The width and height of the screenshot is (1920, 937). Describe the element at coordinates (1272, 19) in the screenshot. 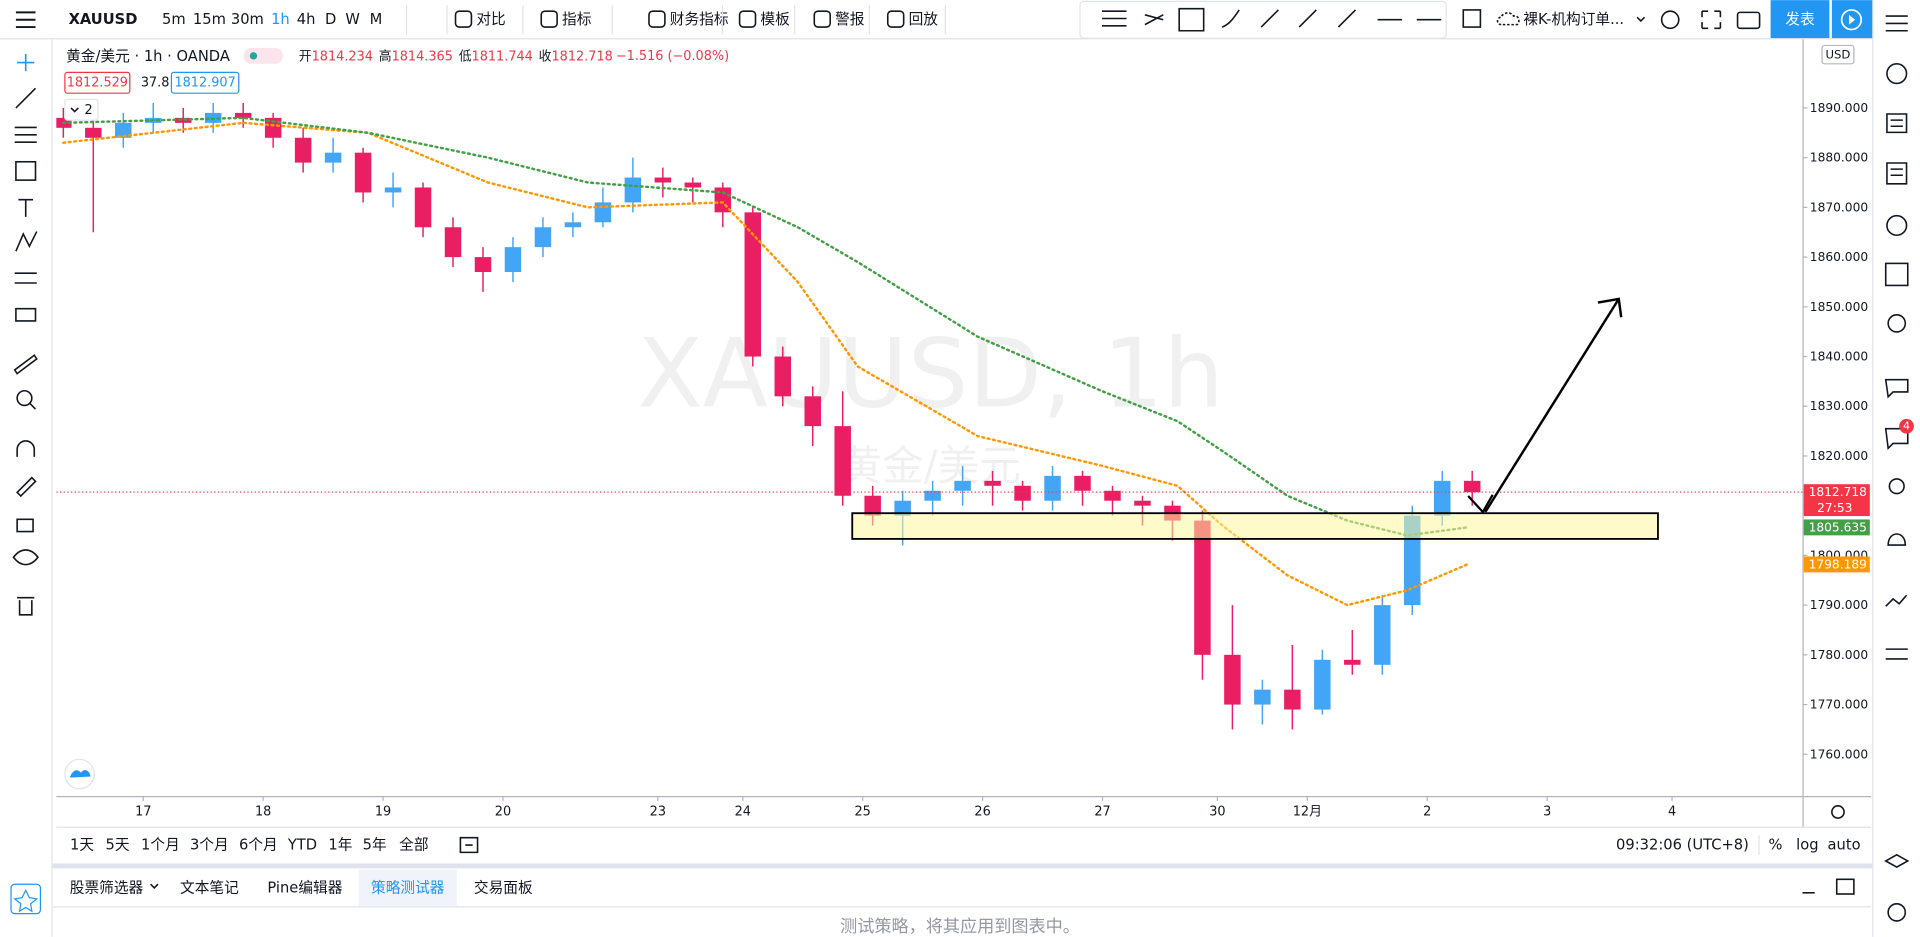

I see `drawing-icons` at that location.